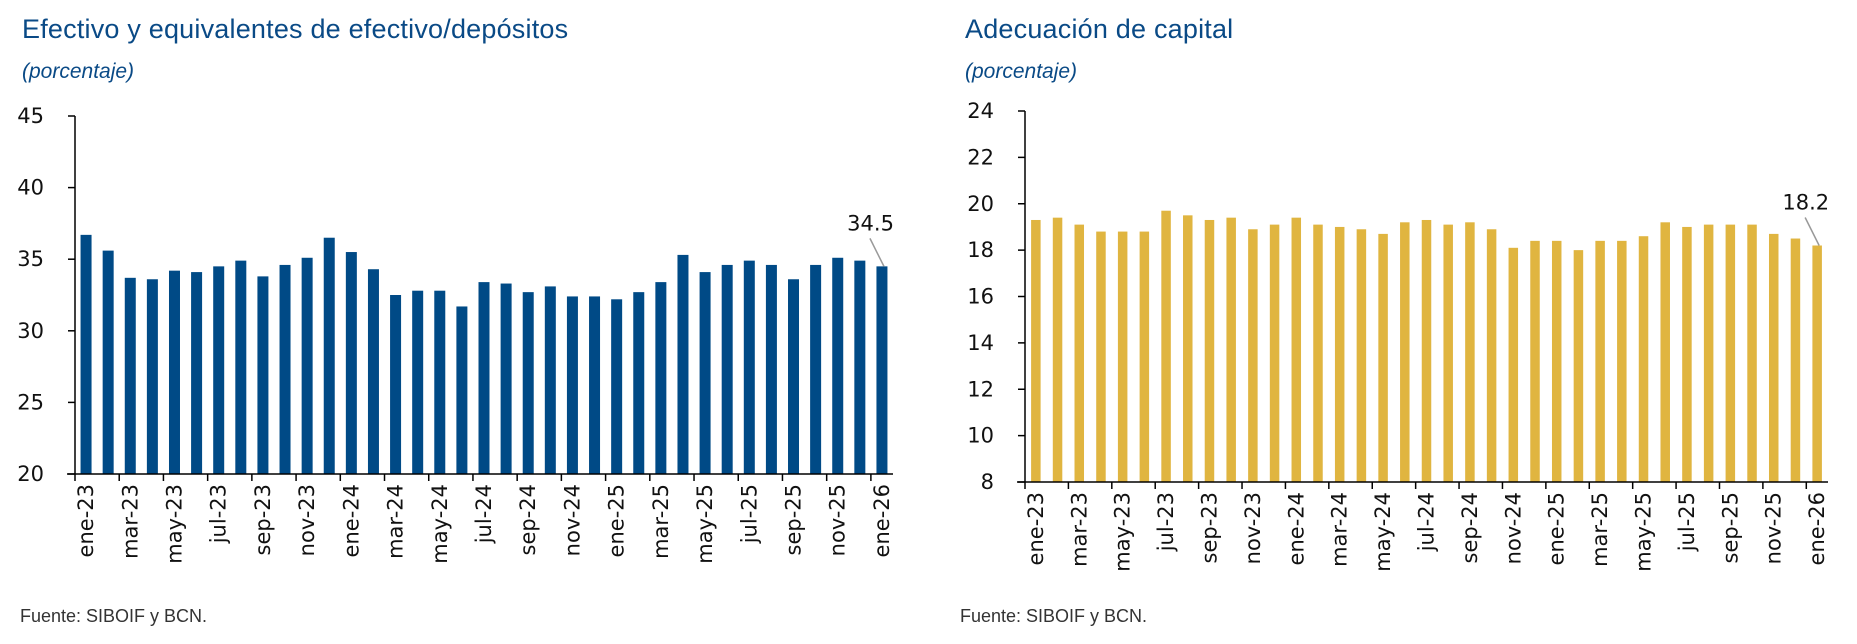 The width and height of the screenshot is (1857, 644). Describe the element at coordinates (30, 259) in the screenshot. I see `y-tick-label: 35` at that location.